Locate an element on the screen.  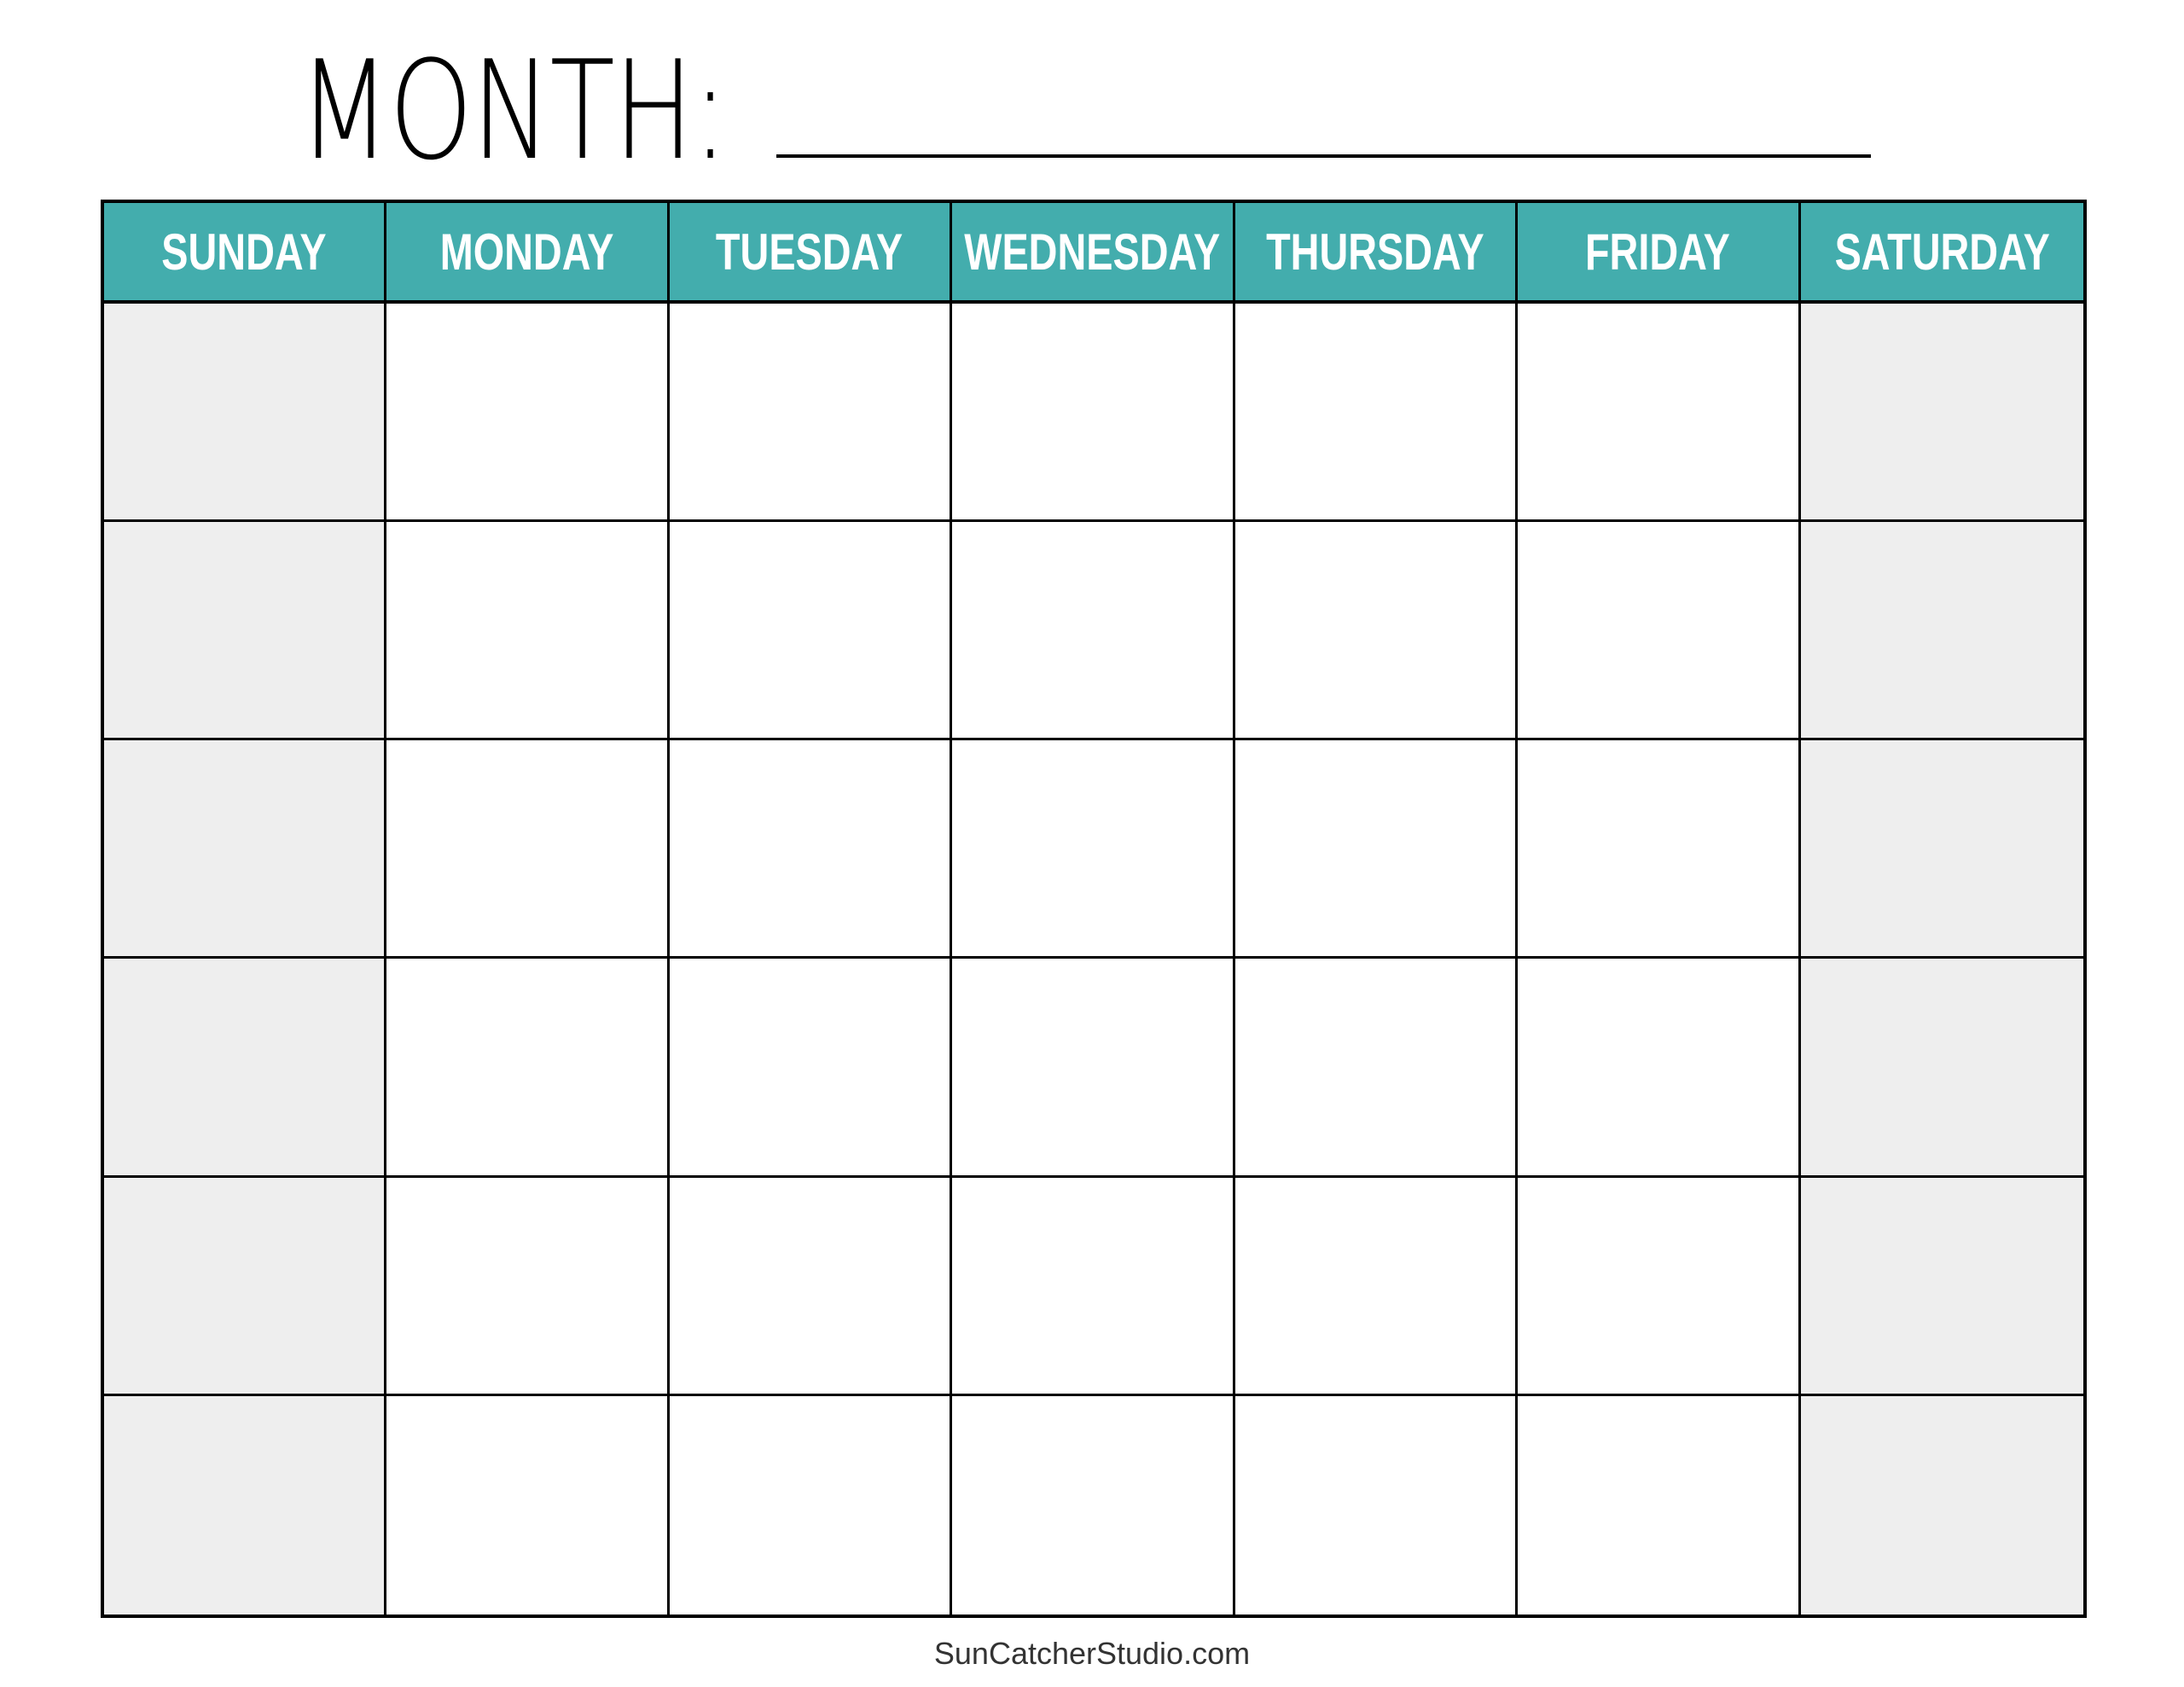
day-header-monday: MONDAY is located at coordinates (528, 253).